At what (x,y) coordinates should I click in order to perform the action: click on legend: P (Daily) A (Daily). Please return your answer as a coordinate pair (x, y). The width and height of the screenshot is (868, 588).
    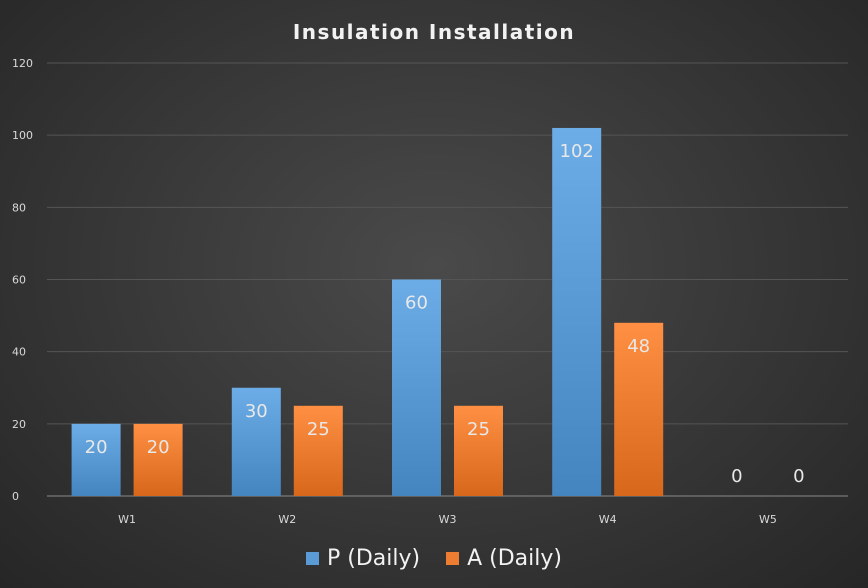
    Looking at the image, I should click on (434, 558).